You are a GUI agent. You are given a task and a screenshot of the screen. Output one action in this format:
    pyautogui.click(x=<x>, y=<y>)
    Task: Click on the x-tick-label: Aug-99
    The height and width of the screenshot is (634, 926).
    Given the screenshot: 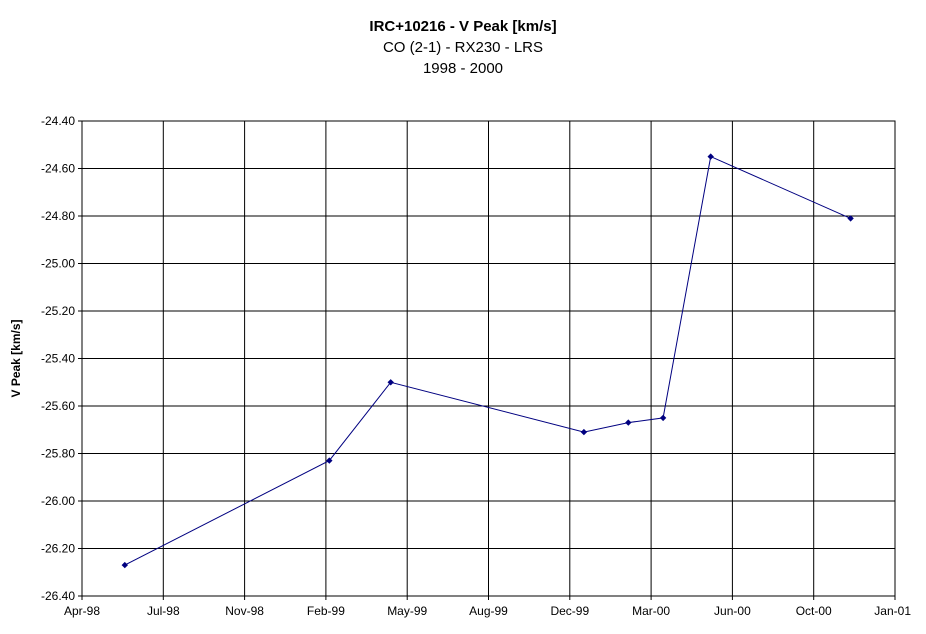 What is the action you would take?
    pyautogui.click(x=488, y=611)
    